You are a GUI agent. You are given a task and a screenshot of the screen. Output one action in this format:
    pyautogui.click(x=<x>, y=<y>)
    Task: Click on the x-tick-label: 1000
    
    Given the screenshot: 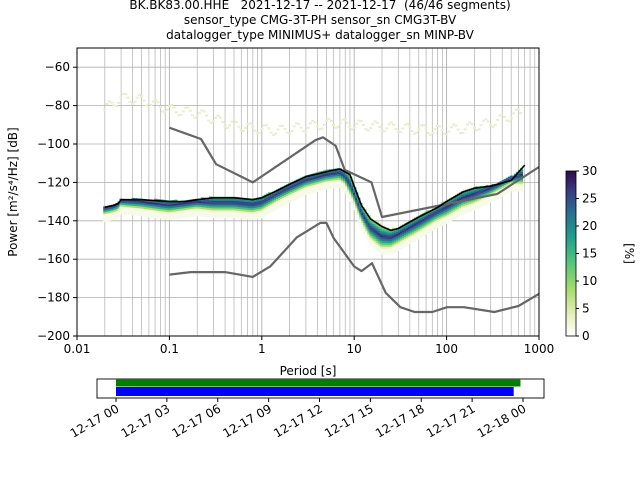 What is the action you would take?
    pyautogui.click(x=539, y=349)
    